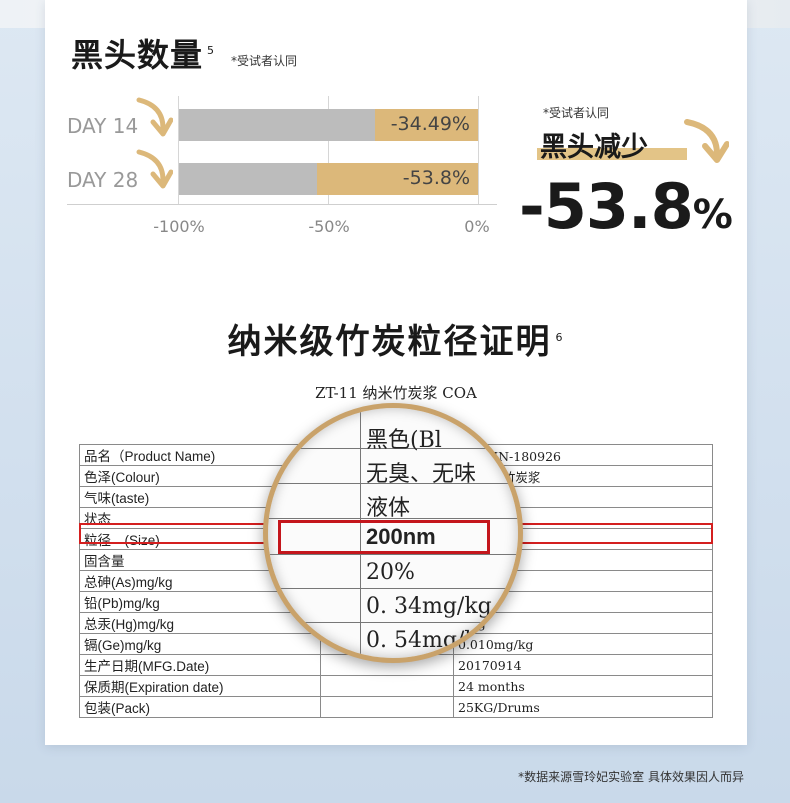 This screenshot has height=803, width=790. What do you see at coordinates (143, 55) in the screenshot?
I see `blackhead-count-title: 黑头数量 5` at bounding box center [143, 55].